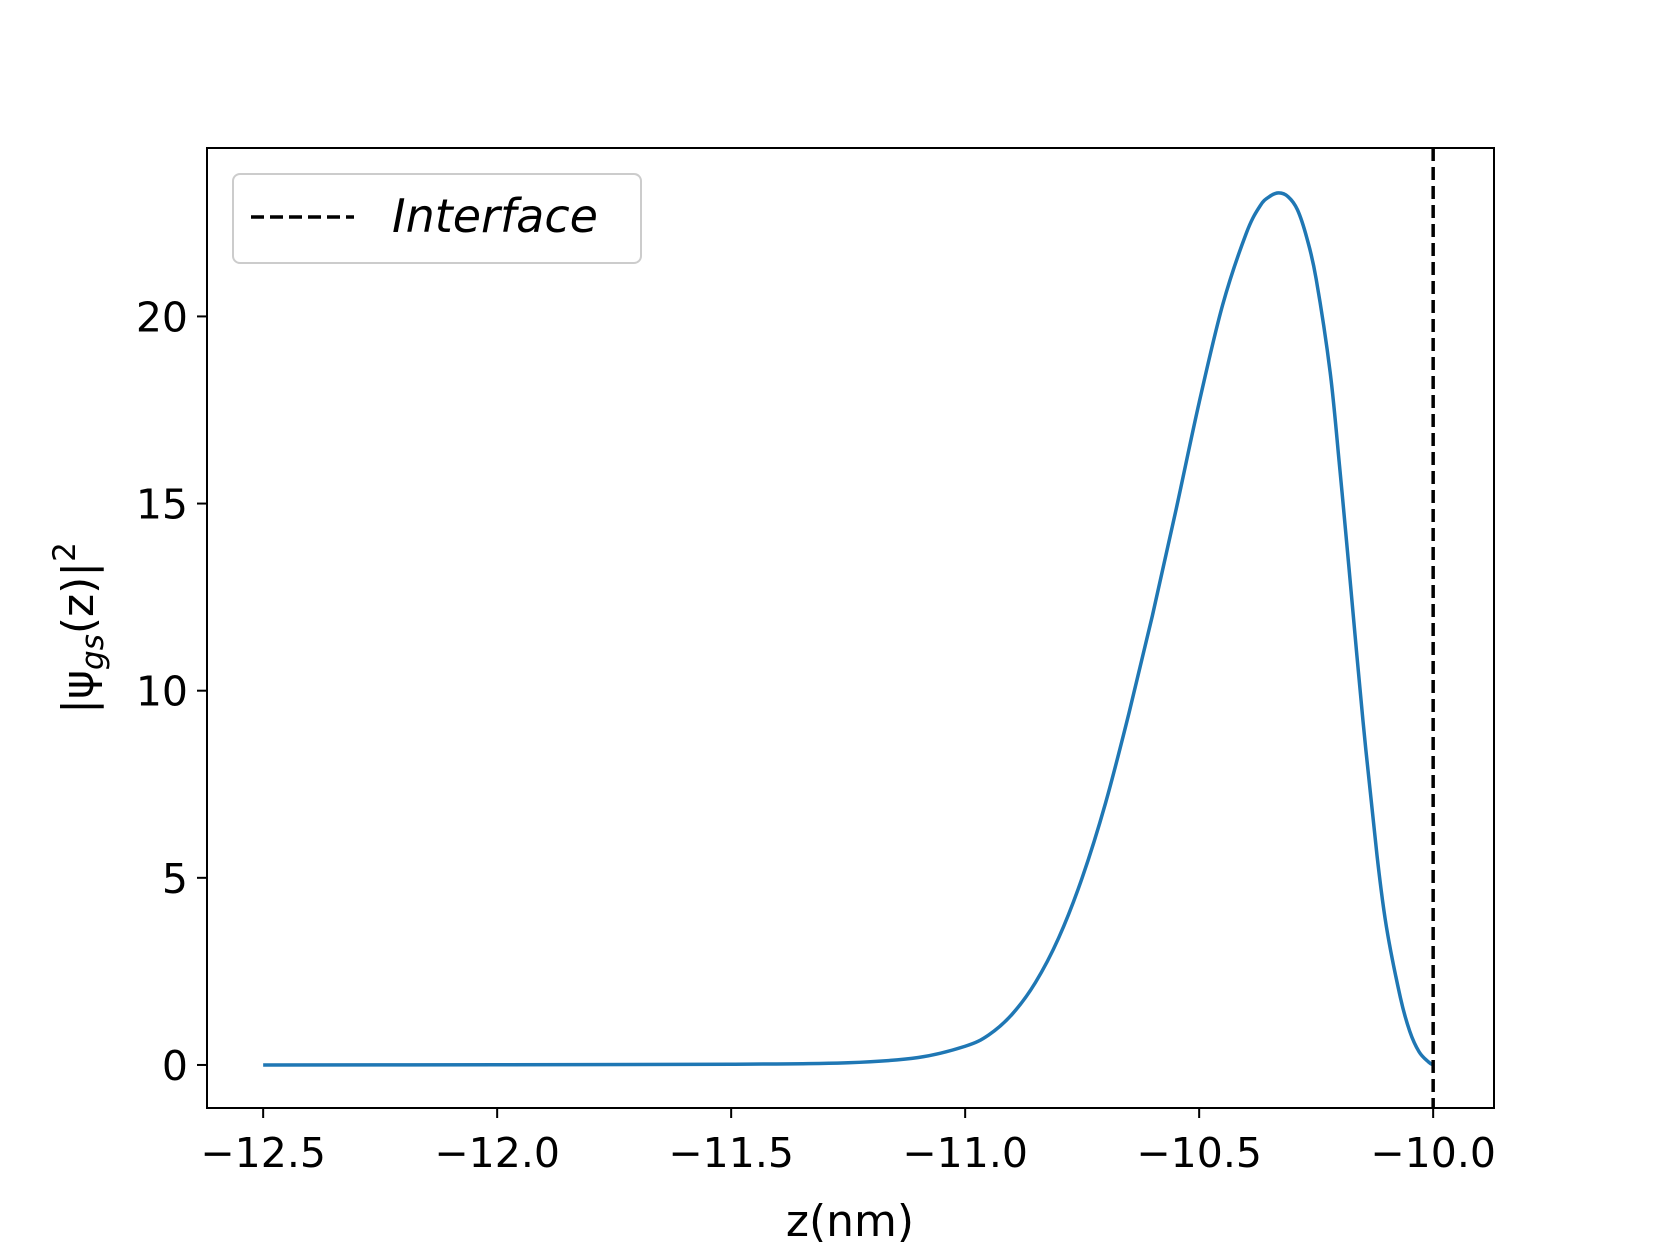  Describe the element at coordinates (965, 1153) in the screenshot. I see `x-tick-label: −11.0` at that location.